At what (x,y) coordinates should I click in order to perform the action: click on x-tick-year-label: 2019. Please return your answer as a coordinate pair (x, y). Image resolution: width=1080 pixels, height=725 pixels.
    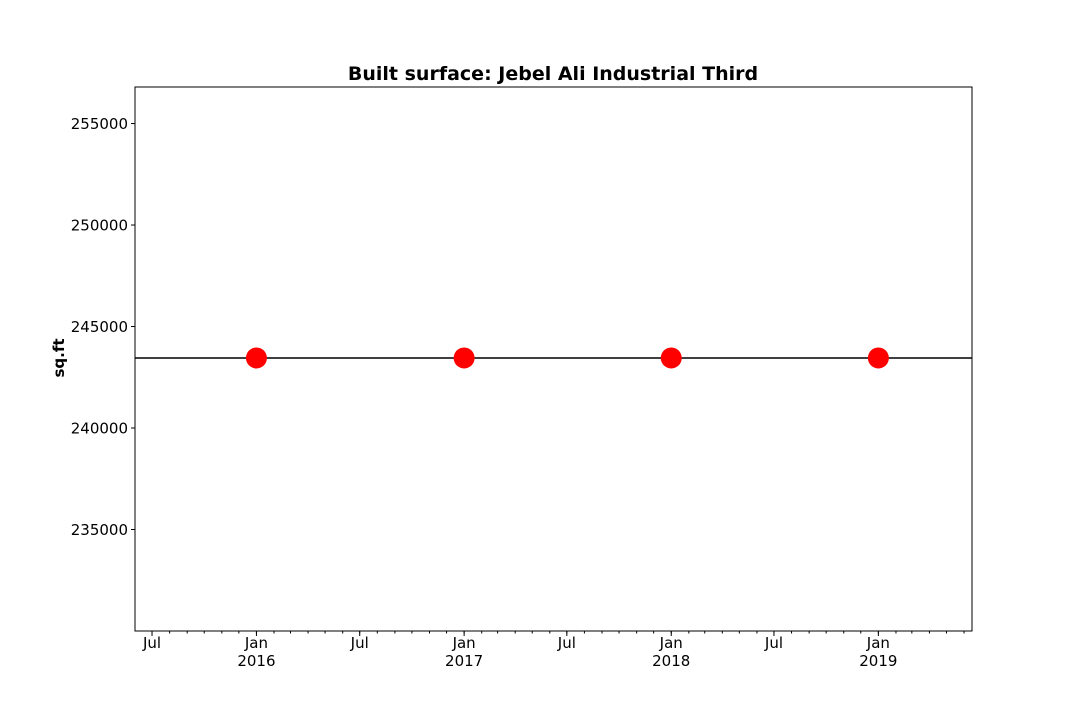
    Looking at the image, I should click on (878, 661).